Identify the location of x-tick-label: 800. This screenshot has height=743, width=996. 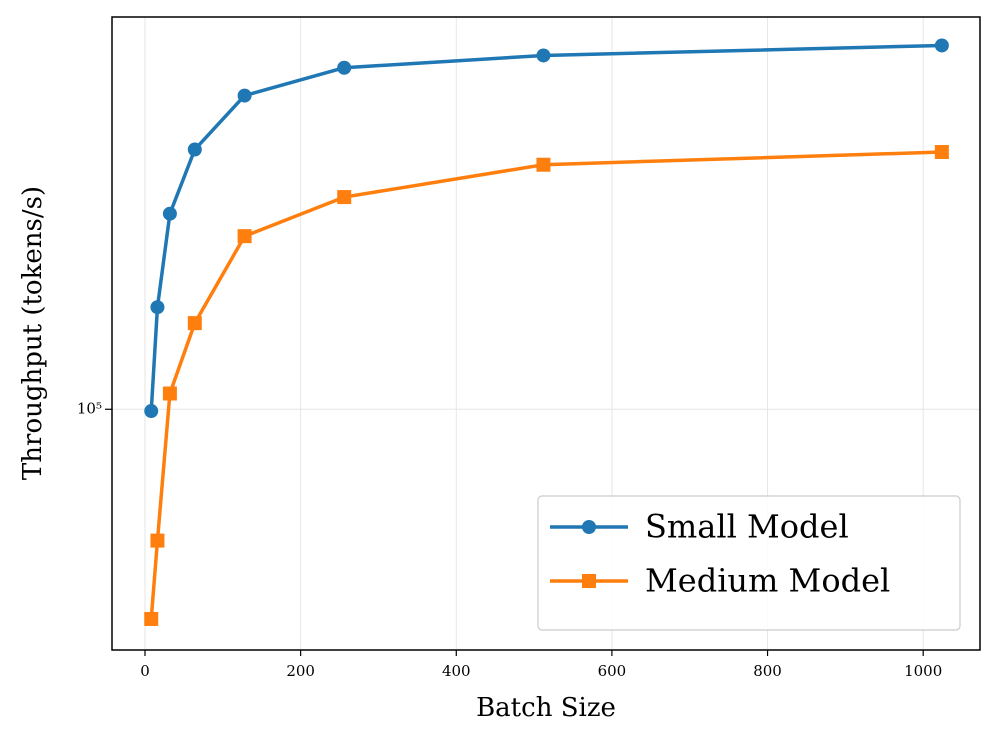
(767, 671).